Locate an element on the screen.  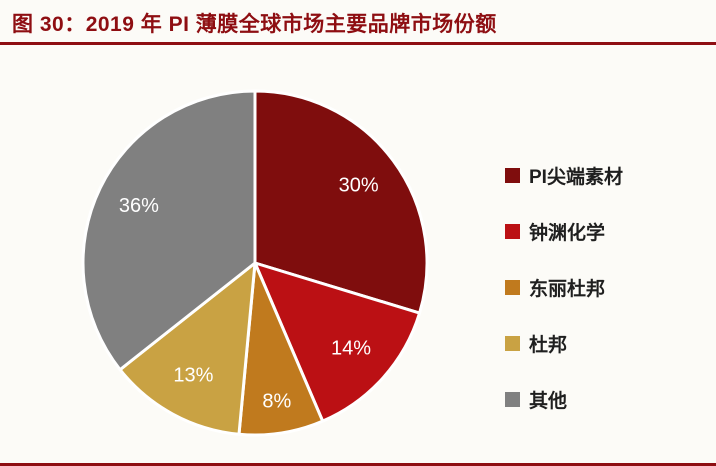
legend-item-2: 东丽杜邦 is located at coordinates (564, 287).